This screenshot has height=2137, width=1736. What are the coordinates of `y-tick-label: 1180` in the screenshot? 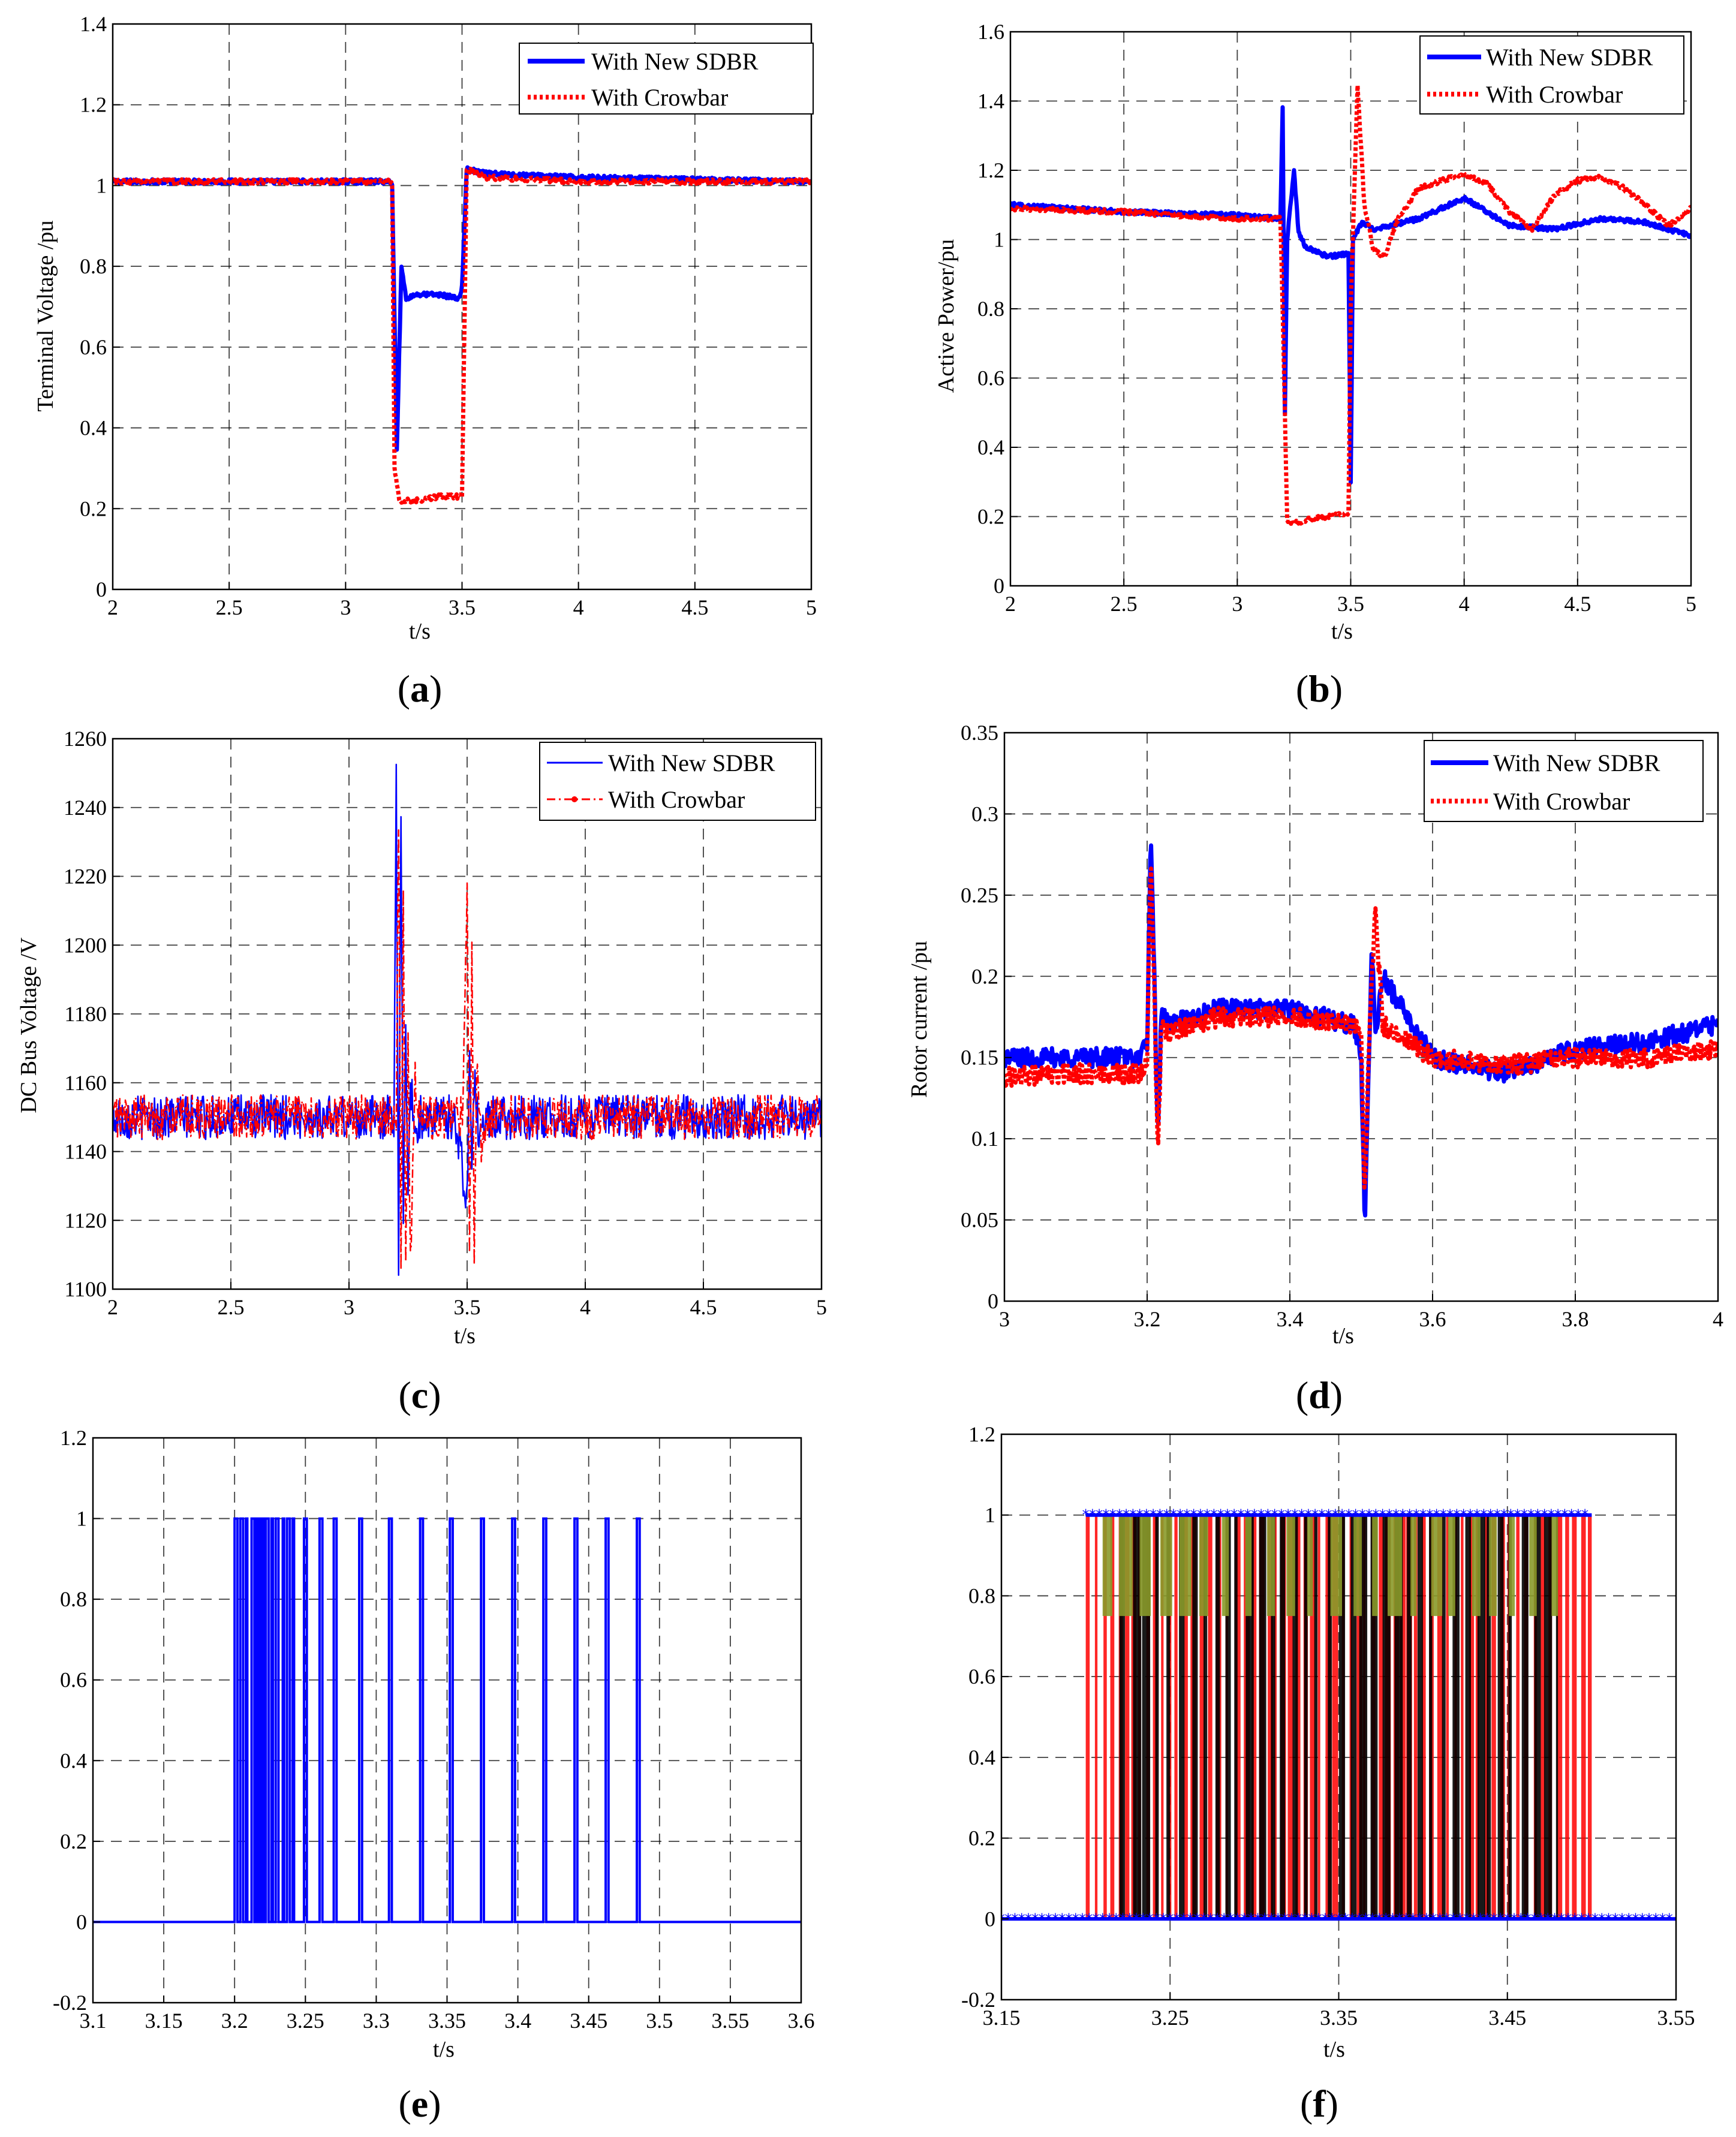 It's located at (85, 1014).